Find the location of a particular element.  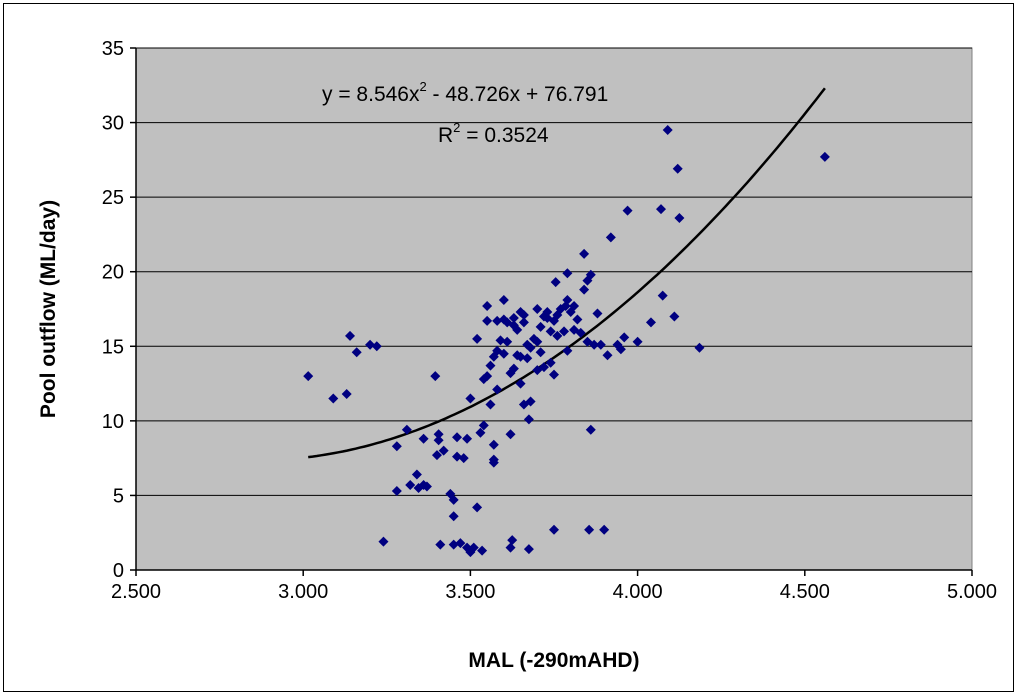

y-axis-title: Pool outflow (ML/day) is located at coordinates (48, 309).